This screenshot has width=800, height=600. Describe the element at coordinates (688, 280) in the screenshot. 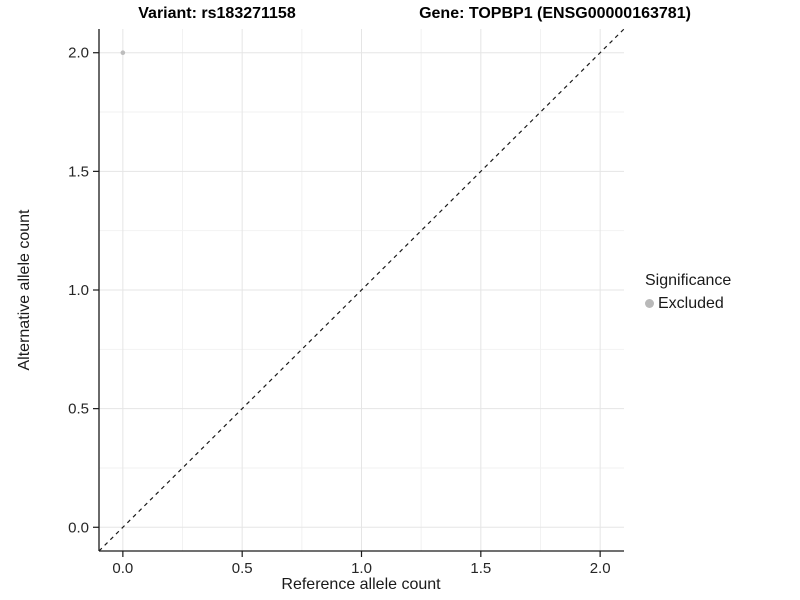

I see `legend-title: Significance` at that location.